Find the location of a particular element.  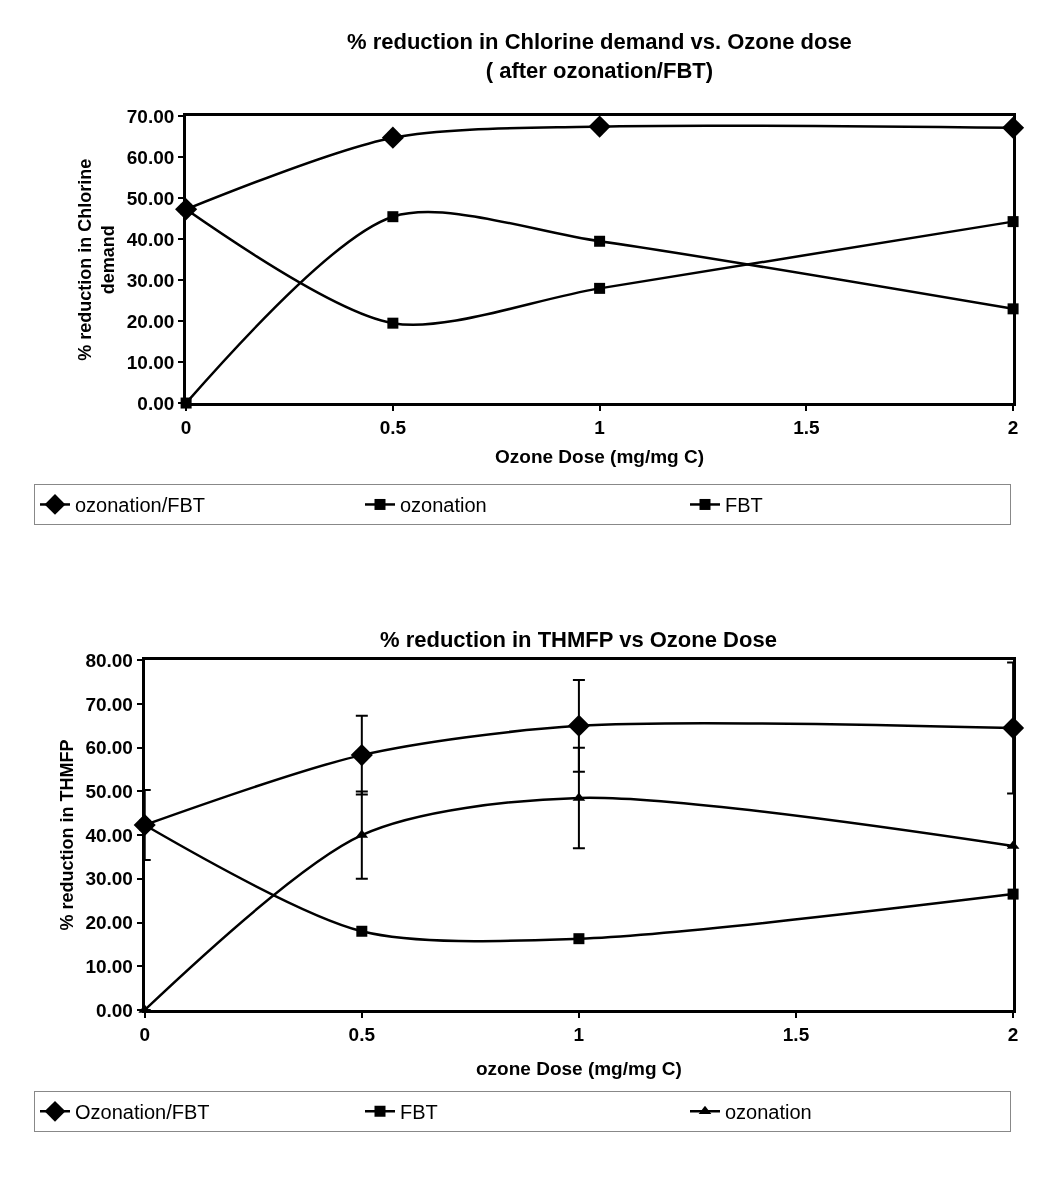

x-axis-title: Ozone Dose (mg/mg C) is located at coordinates (600, 456).